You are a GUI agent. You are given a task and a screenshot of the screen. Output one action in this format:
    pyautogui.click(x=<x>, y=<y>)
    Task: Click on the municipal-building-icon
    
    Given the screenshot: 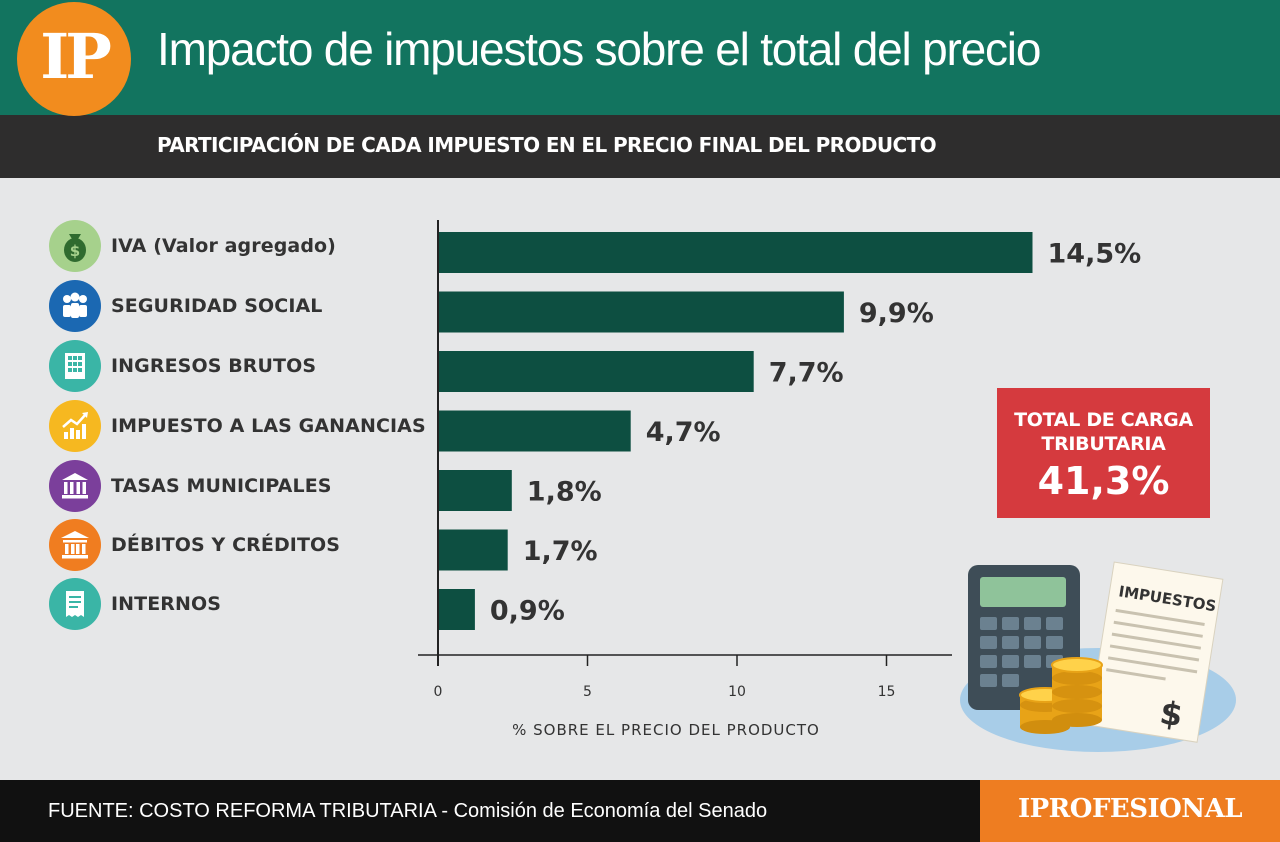 What is the action you would take?
    pyautogui.click(x=75, y=486)
    